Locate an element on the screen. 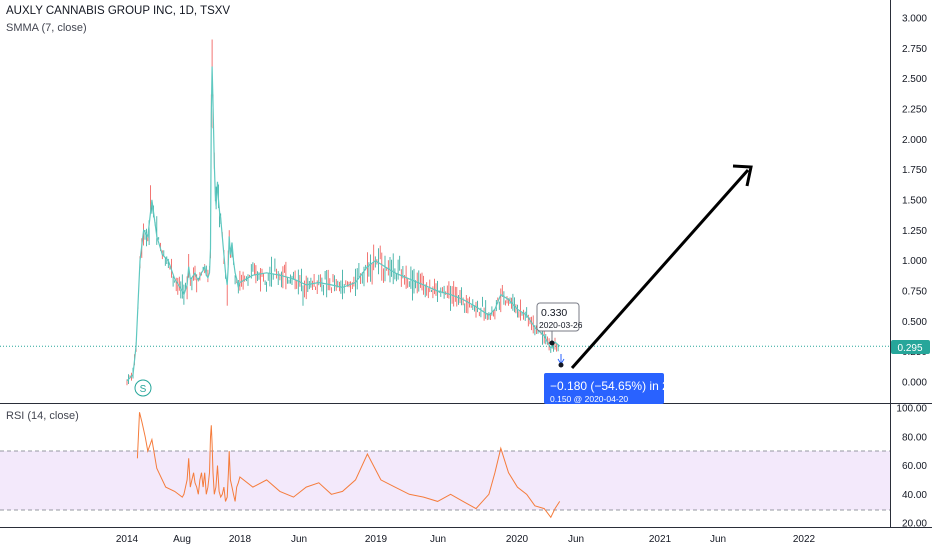 The image size is (932, 550). measure-sub-text: 0.150 @ 2020-04-20 is located at coordinates (589, 399).